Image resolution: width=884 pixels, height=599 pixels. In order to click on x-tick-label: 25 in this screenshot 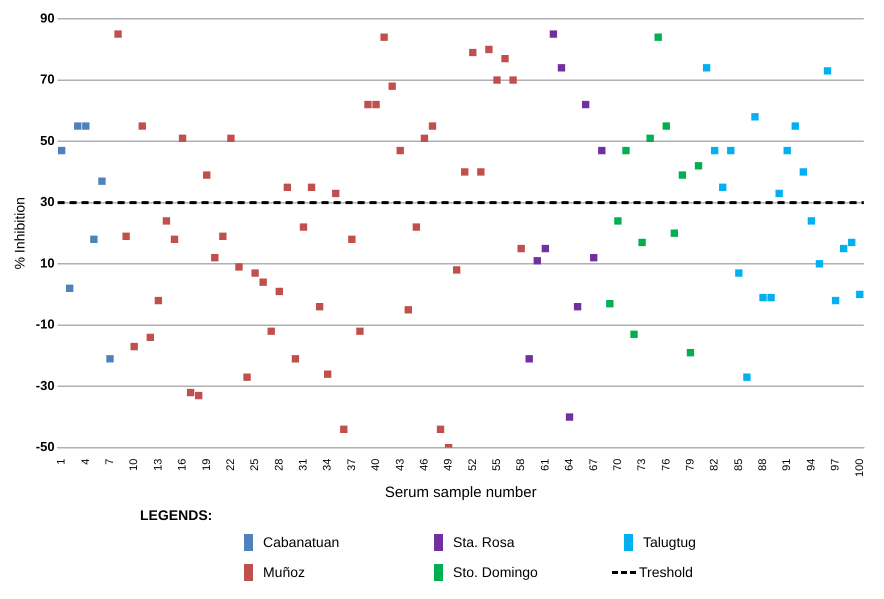, I will do `click(255, 464)`.